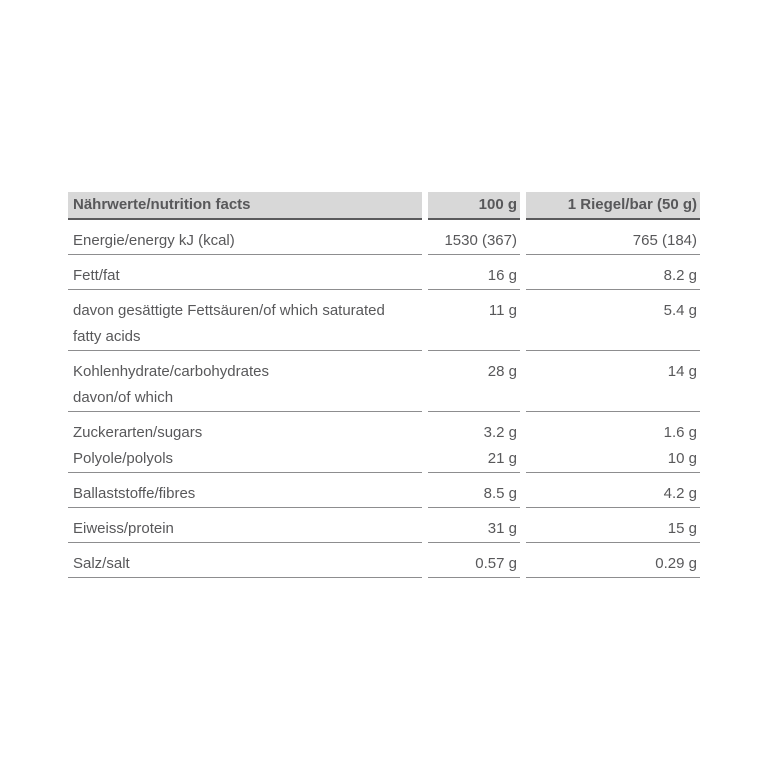 The image size is (768, 768). What do you see at coordinates (502, 275) in the screenshot?
I see `value-100g: 16 g` at bounding box center [502, 275].